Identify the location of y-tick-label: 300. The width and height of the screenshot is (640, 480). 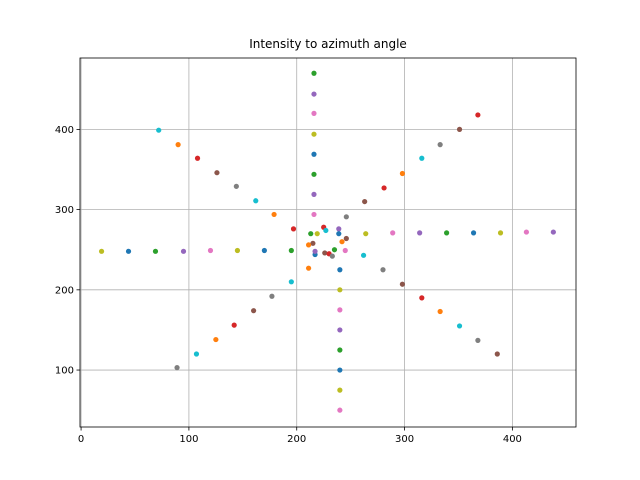
(64, 210).